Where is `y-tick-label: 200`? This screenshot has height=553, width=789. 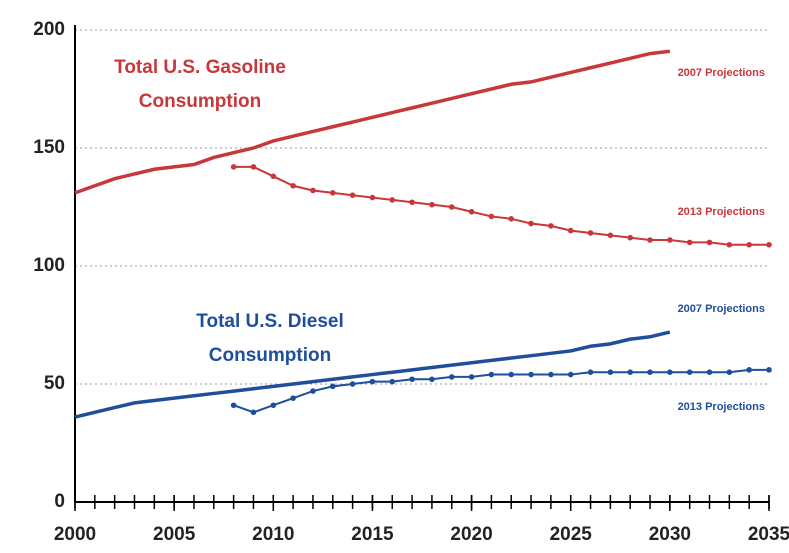 y-tick-label: 200 is located at coordinates (49, 29).